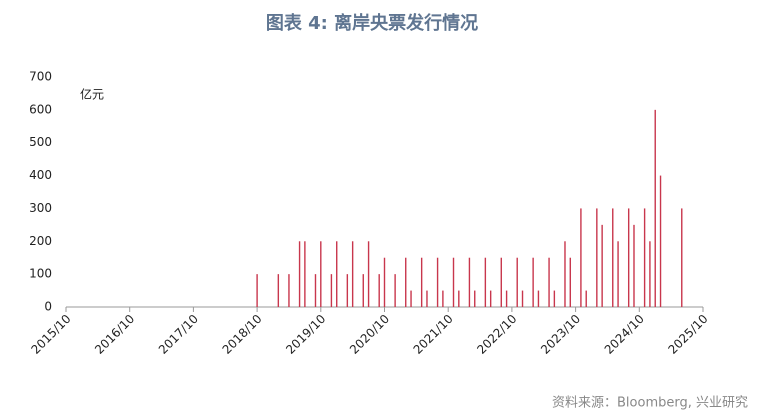 The height and width of the screenshot is (420, 776). I want to click on y-tick-label: 300, so click(40, 208).